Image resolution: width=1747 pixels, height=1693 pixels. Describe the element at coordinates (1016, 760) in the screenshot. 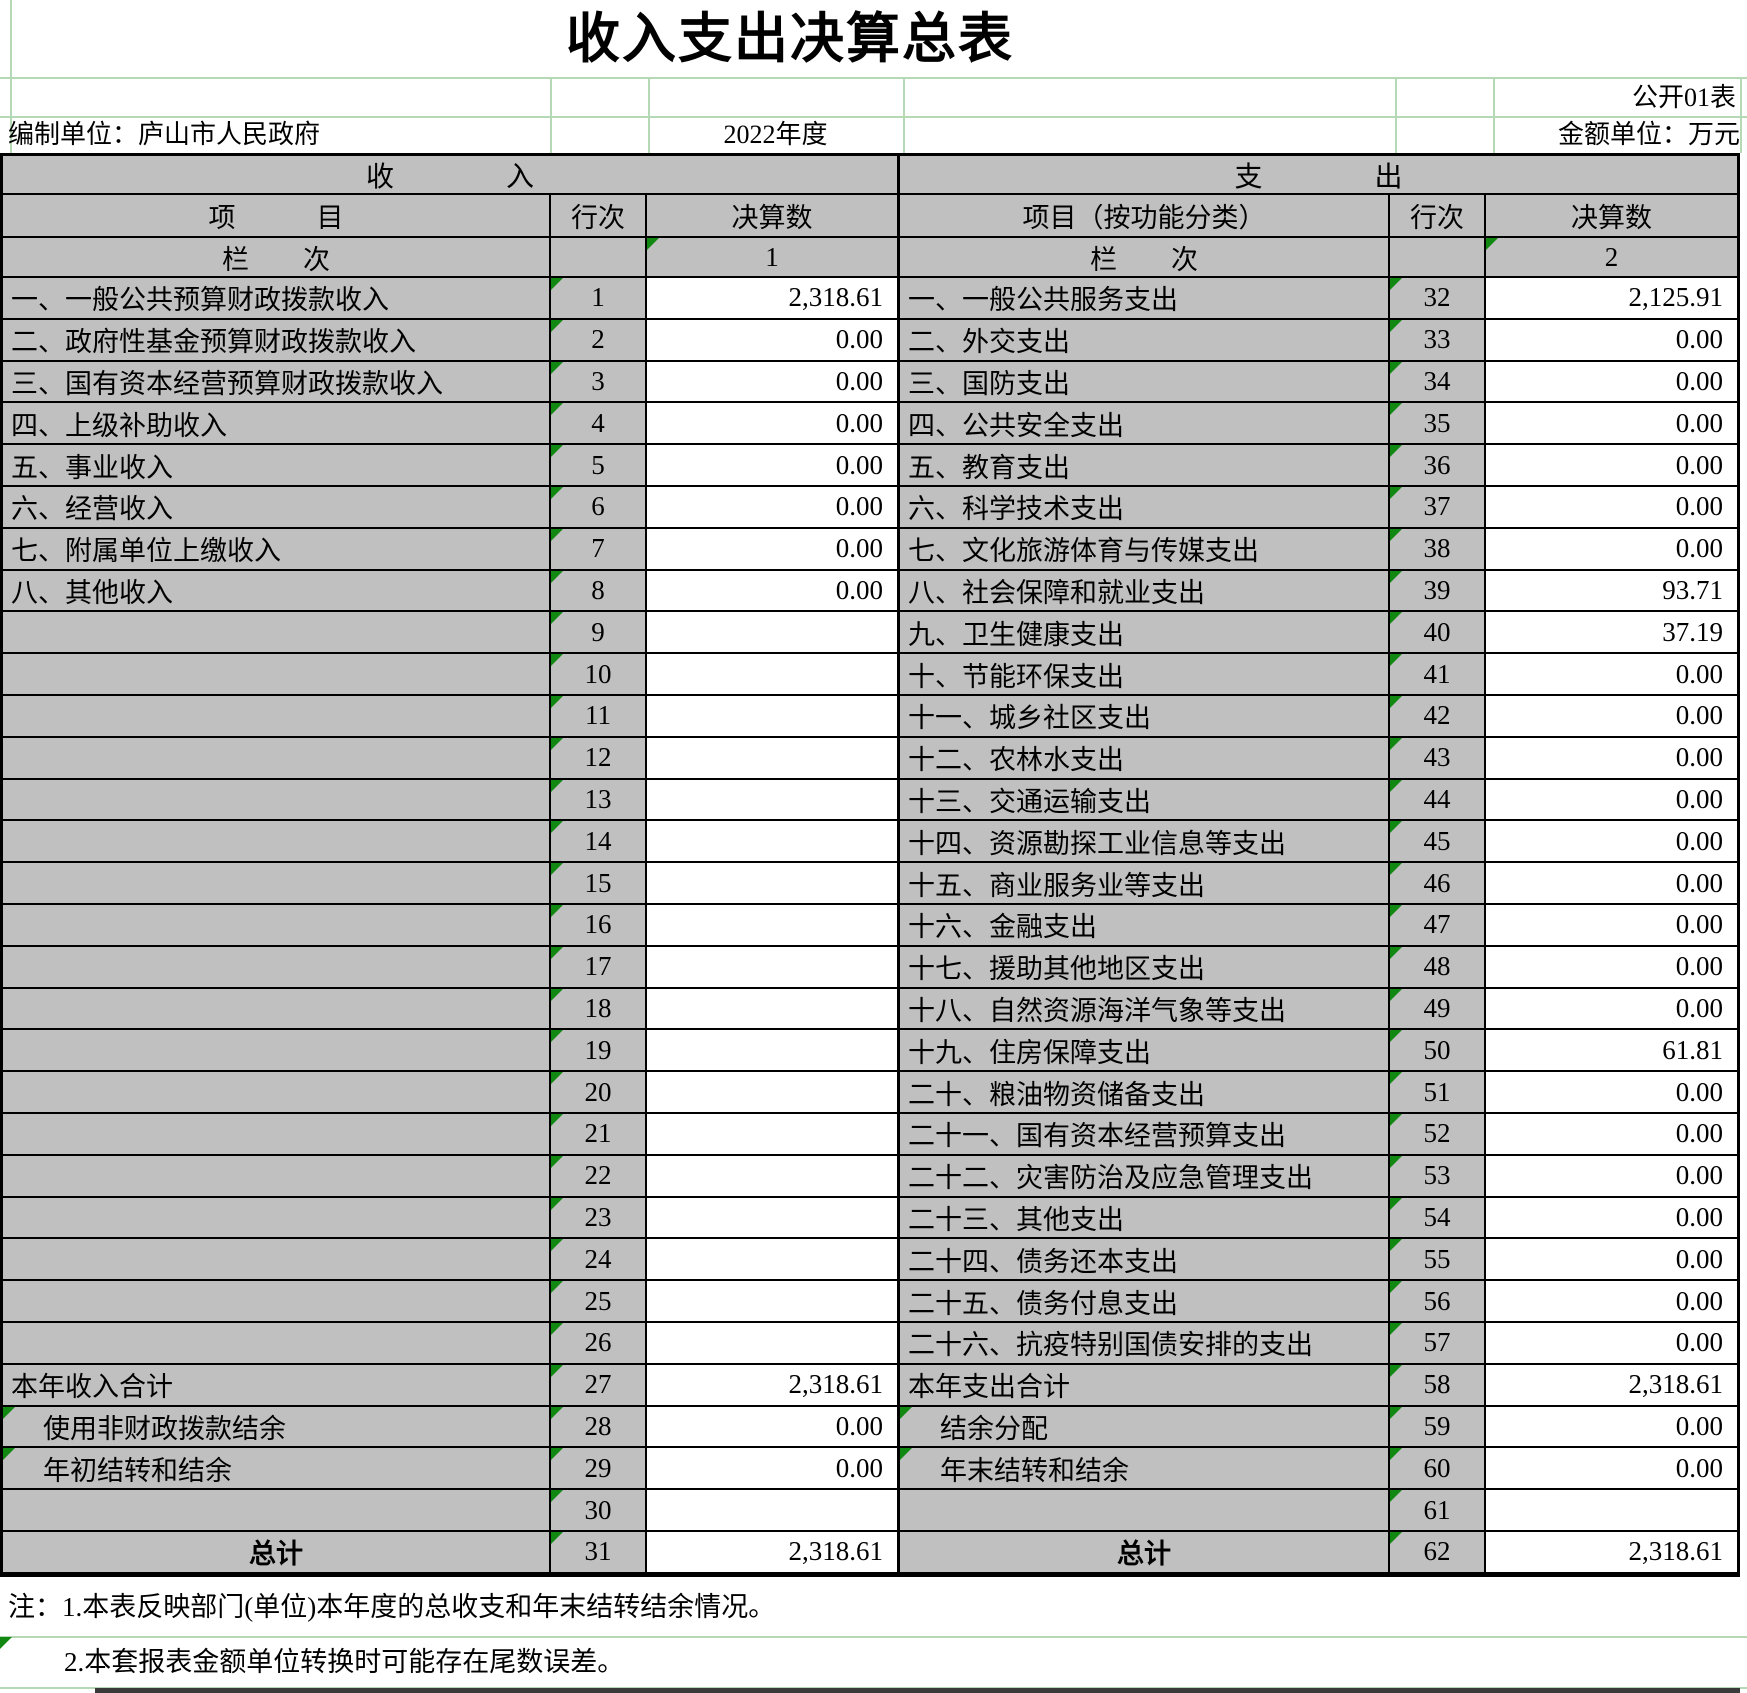

I see `expenditure-item-cell-text: 十二、农林水支出` at that location.